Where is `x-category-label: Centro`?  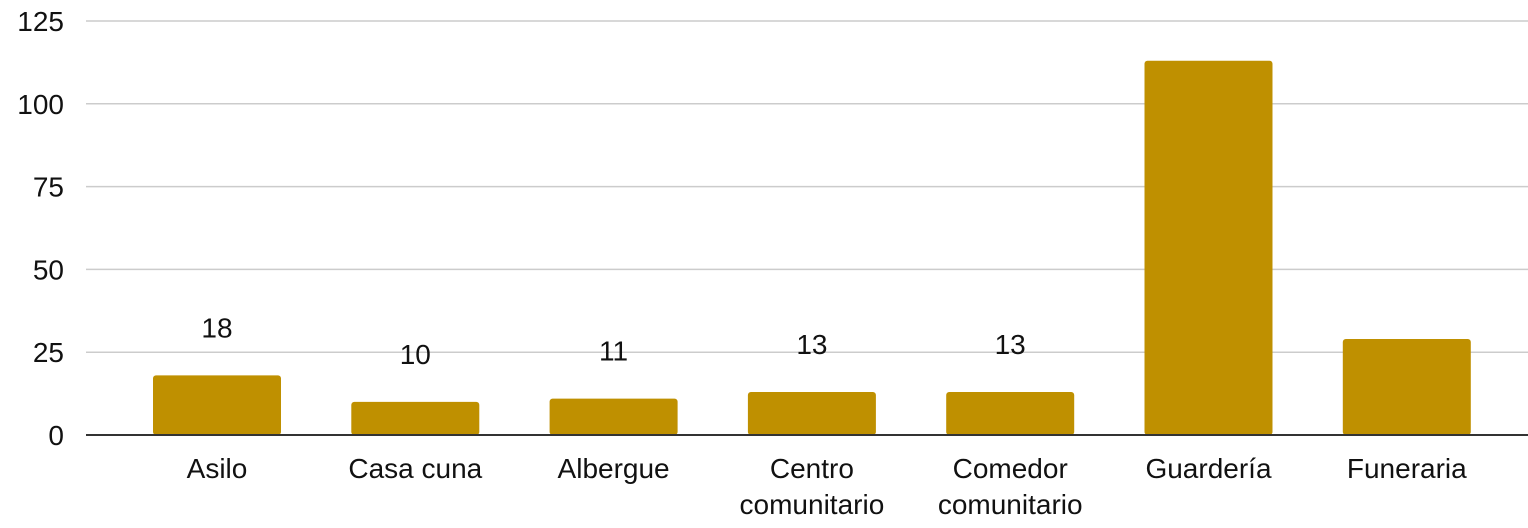 x-category-label: Centro is located at coordinates (812, 468).